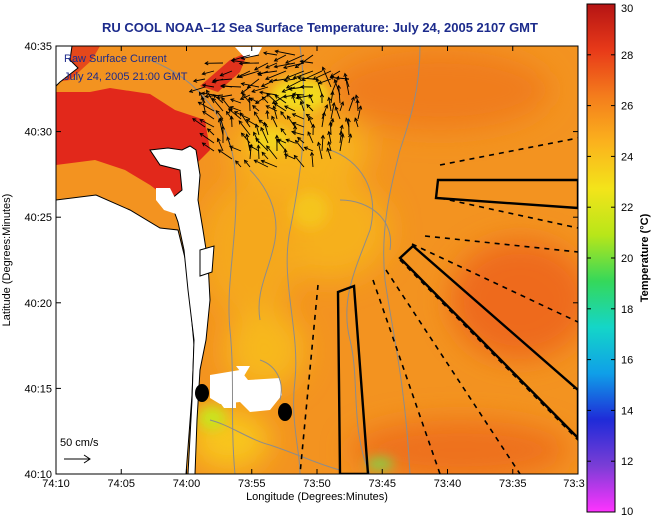 This screenshot has height=518, width=651. What do you see at coordinates (252, 484) in the screenshot?
I see `x-tick-label: 73:55` at bounding box center [252, 484].